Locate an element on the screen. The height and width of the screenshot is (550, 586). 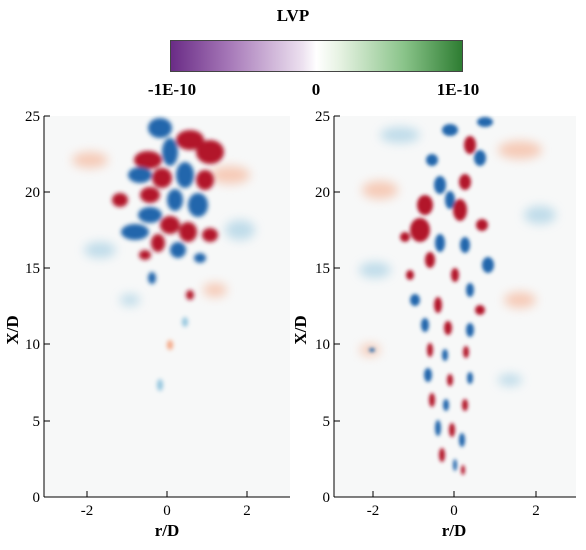
colorbar-mid-label: 0 is located at coordinates (316, 89).